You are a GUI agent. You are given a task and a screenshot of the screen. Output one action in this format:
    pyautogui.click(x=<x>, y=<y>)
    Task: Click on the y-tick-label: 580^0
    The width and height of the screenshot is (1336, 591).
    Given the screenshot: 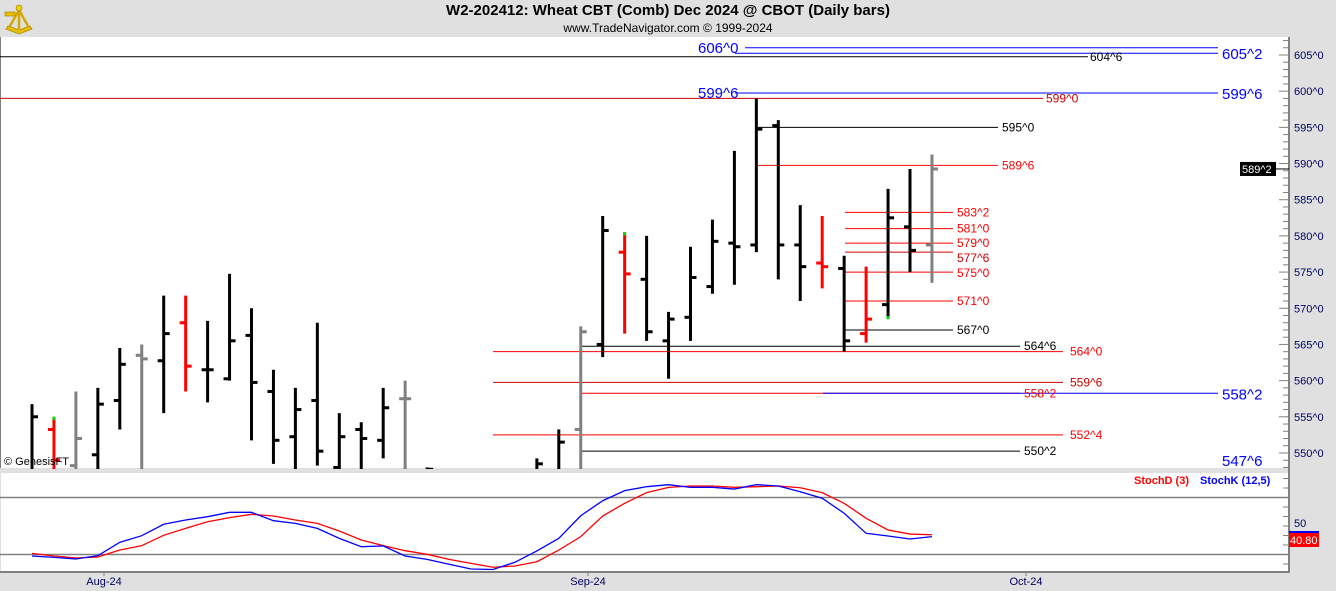 What is the action you would take?
    pyautogui.click(x=1309, y=237)
    